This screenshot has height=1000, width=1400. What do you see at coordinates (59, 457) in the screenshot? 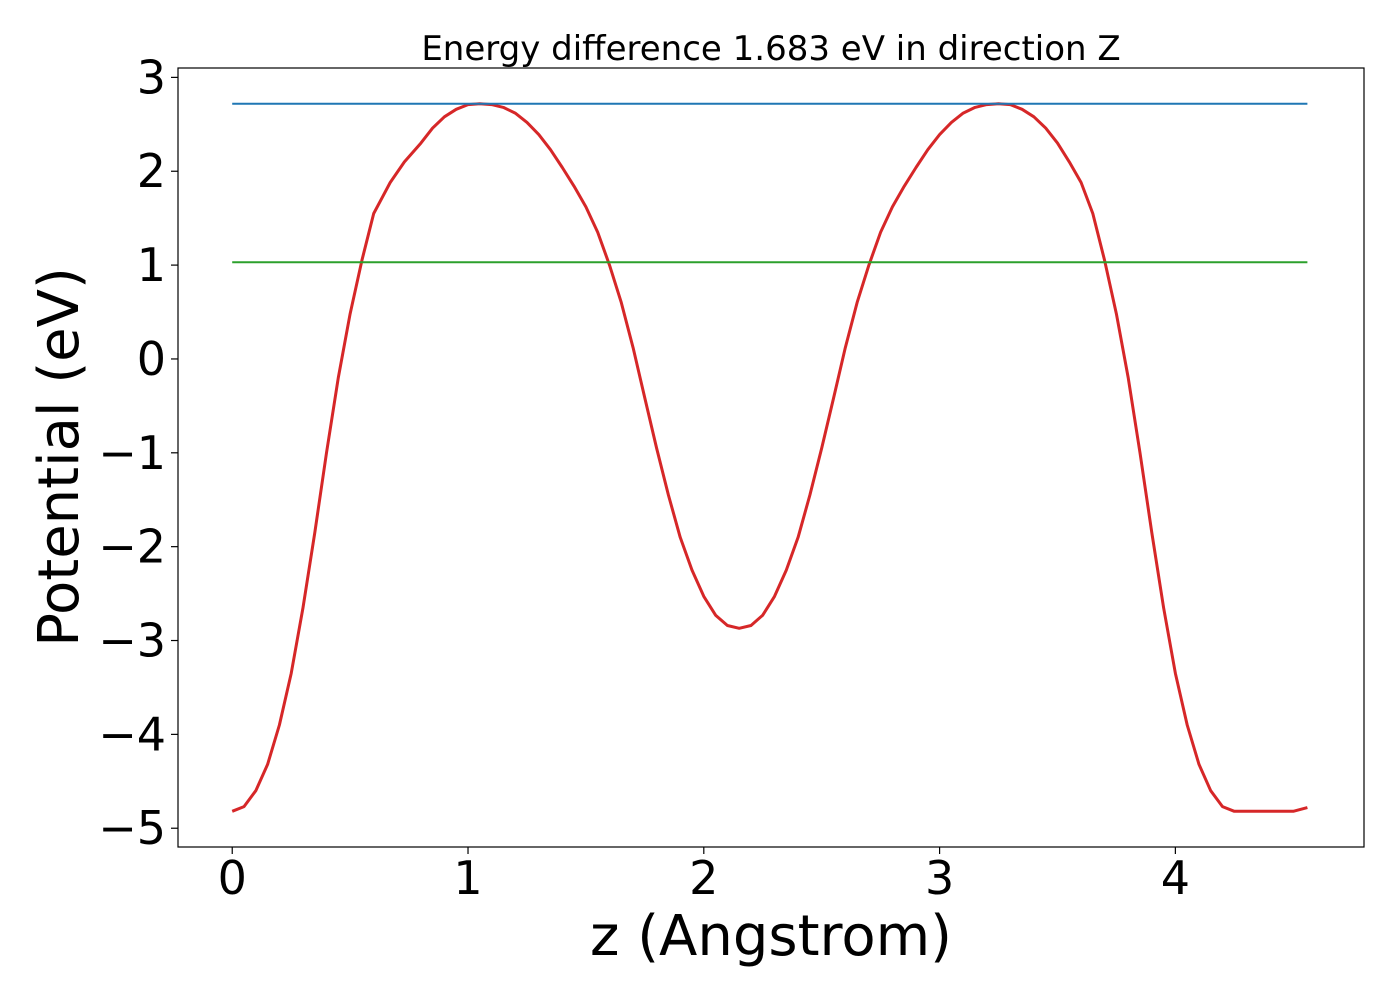
I see `y-axis-label: Potential (eV)` at bounding box center [59, 457].